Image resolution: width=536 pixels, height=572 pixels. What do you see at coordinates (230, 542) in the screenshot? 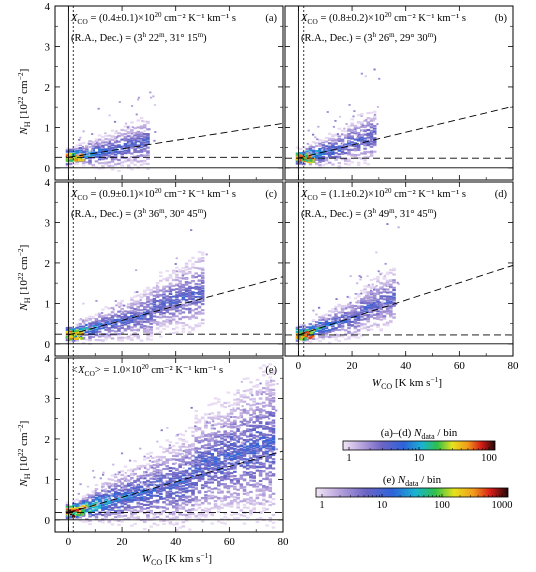
I see `x-tick-label: 60` at bounding box center [230, 542].